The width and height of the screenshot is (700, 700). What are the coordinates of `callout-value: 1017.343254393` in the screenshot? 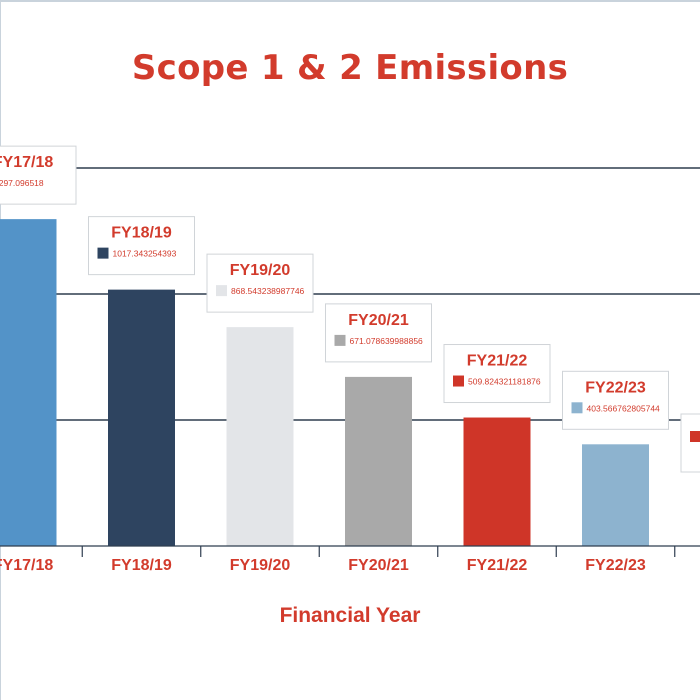 It's located at (145, 254).